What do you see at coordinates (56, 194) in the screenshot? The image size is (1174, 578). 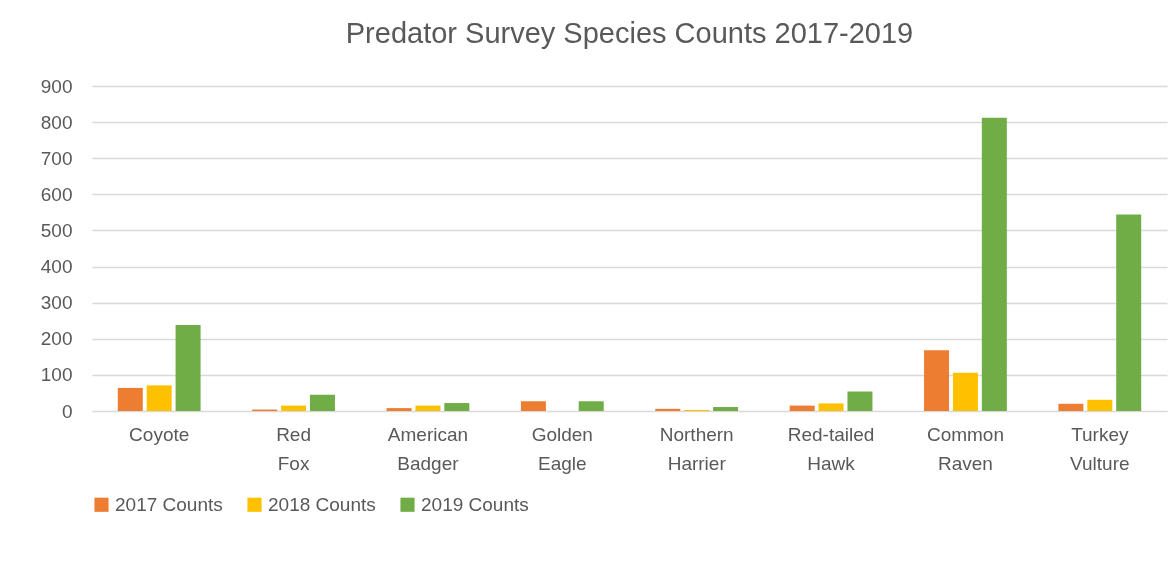 I see `y-tick-label: 600` at bounding box center [56, 194].